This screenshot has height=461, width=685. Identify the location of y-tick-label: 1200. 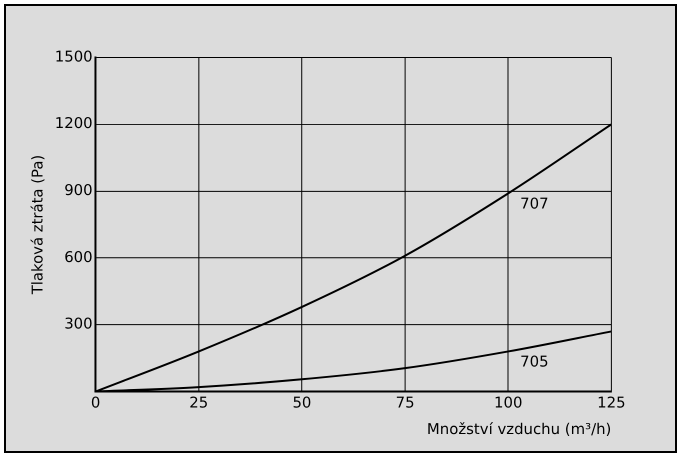
(73, 123).